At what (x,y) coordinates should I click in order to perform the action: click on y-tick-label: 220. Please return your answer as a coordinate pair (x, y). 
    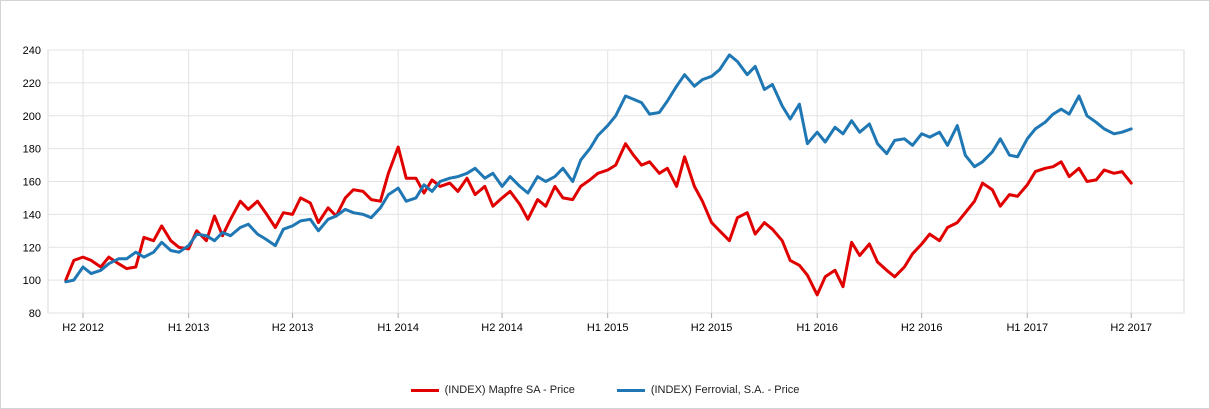
    Looking at the image, I should click on (32, 84).